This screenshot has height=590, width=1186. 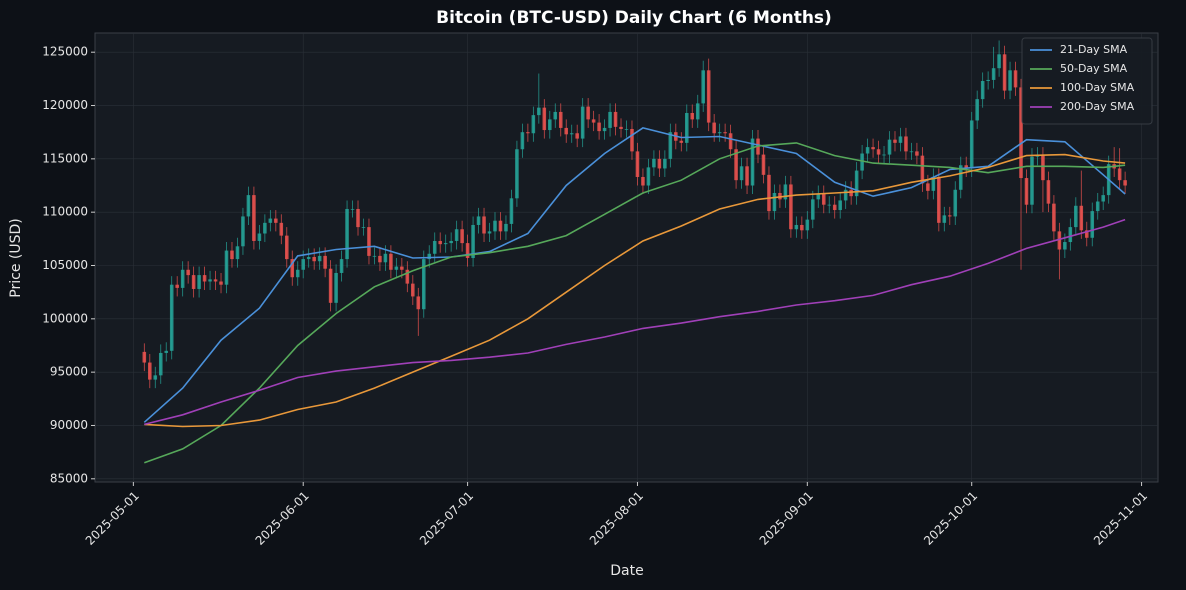 What do you see at coordinates (1097, 106) in the screenshot?
I see `legend-label: 200-Day SMA` at bounding box center [1097, 106].